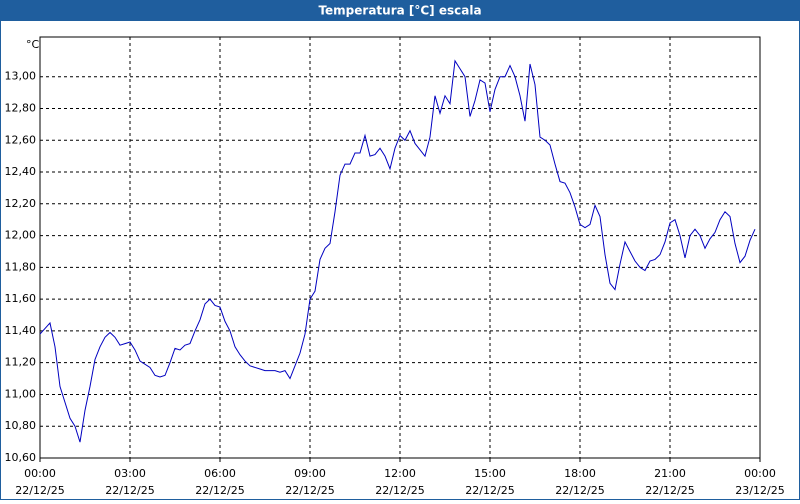  I want to click on y-tick-label: 11,40, so click(21, 330).